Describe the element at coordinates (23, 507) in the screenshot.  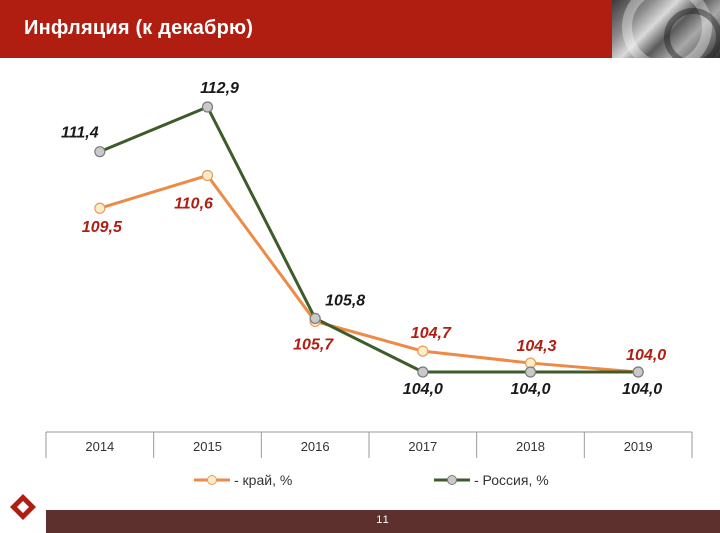
I see `logo-diamond-icon` at that location.